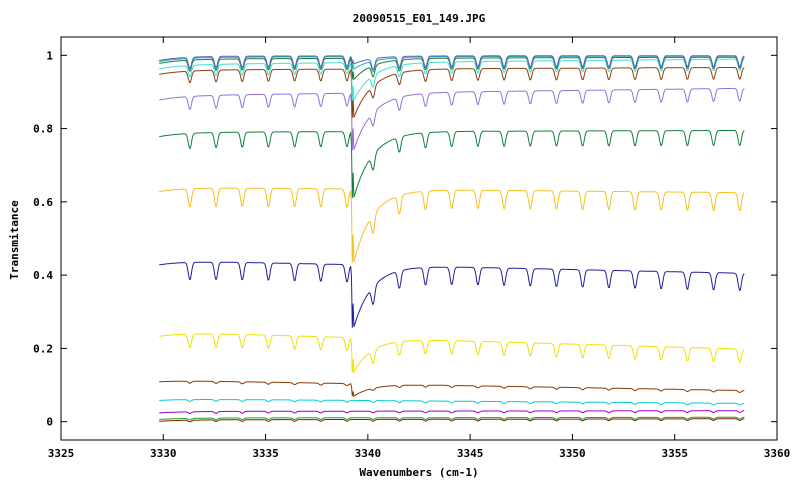 This screenshot has width=800, height=480. Describe the element at coordinates (14, 240) in the screenshot. I see `y-axis-label: Transmitance` at that location.